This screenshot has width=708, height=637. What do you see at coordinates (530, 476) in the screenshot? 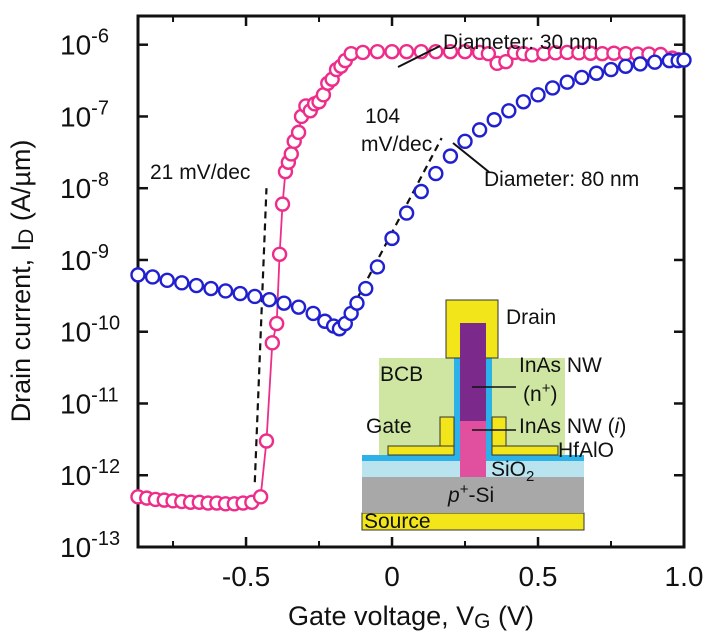
I see `inset-label-sio2-sub: 2` at bounding box center [530, 476].